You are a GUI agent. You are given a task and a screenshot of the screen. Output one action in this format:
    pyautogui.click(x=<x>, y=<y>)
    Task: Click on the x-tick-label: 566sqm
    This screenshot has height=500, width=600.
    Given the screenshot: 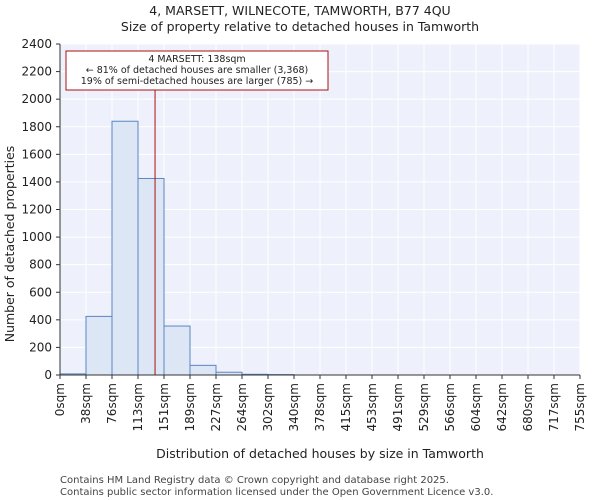 What is the action you would take?
    pyautogui.click(x=450, y=407)
    